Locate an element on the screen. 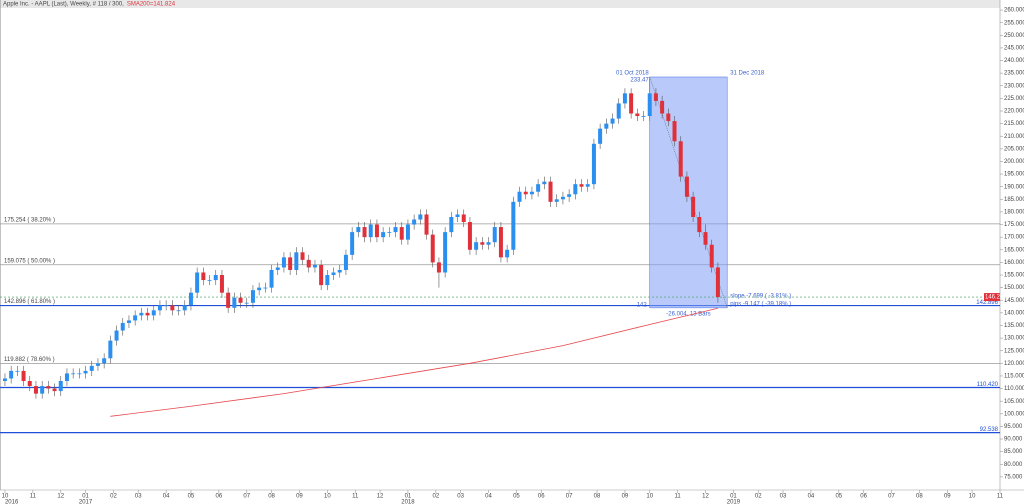  y-tick-label: 125.000 is located at coordinates (1014, 351).